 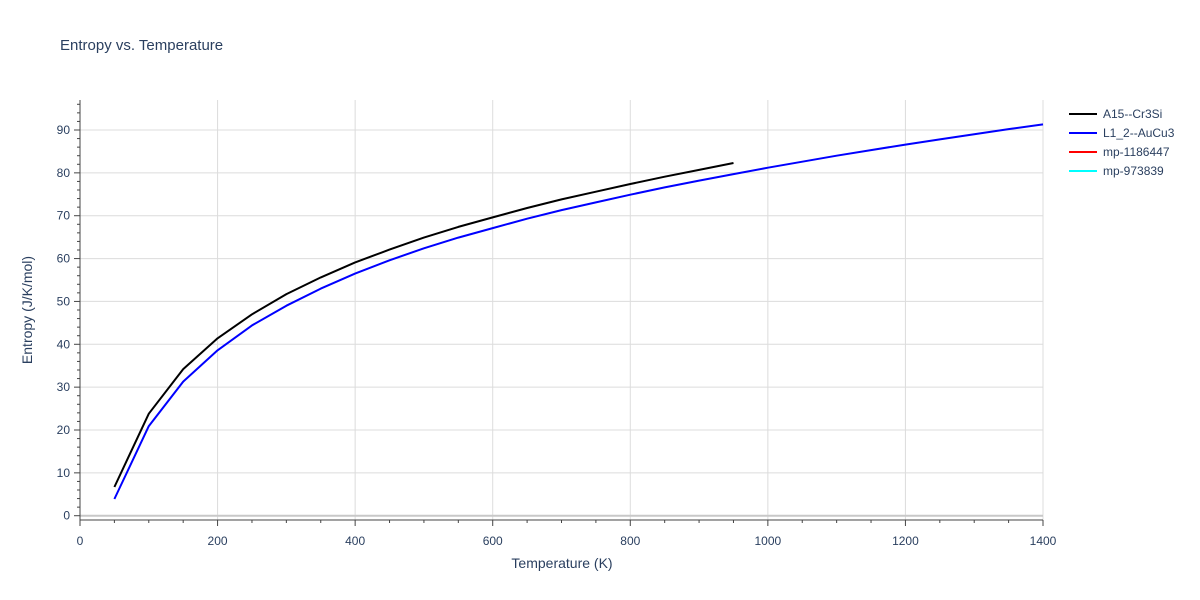 What do you see at coordinates (64, 301) in the screenshot?
I see `y-tick-label: 50` at bounding box center [64, 301].